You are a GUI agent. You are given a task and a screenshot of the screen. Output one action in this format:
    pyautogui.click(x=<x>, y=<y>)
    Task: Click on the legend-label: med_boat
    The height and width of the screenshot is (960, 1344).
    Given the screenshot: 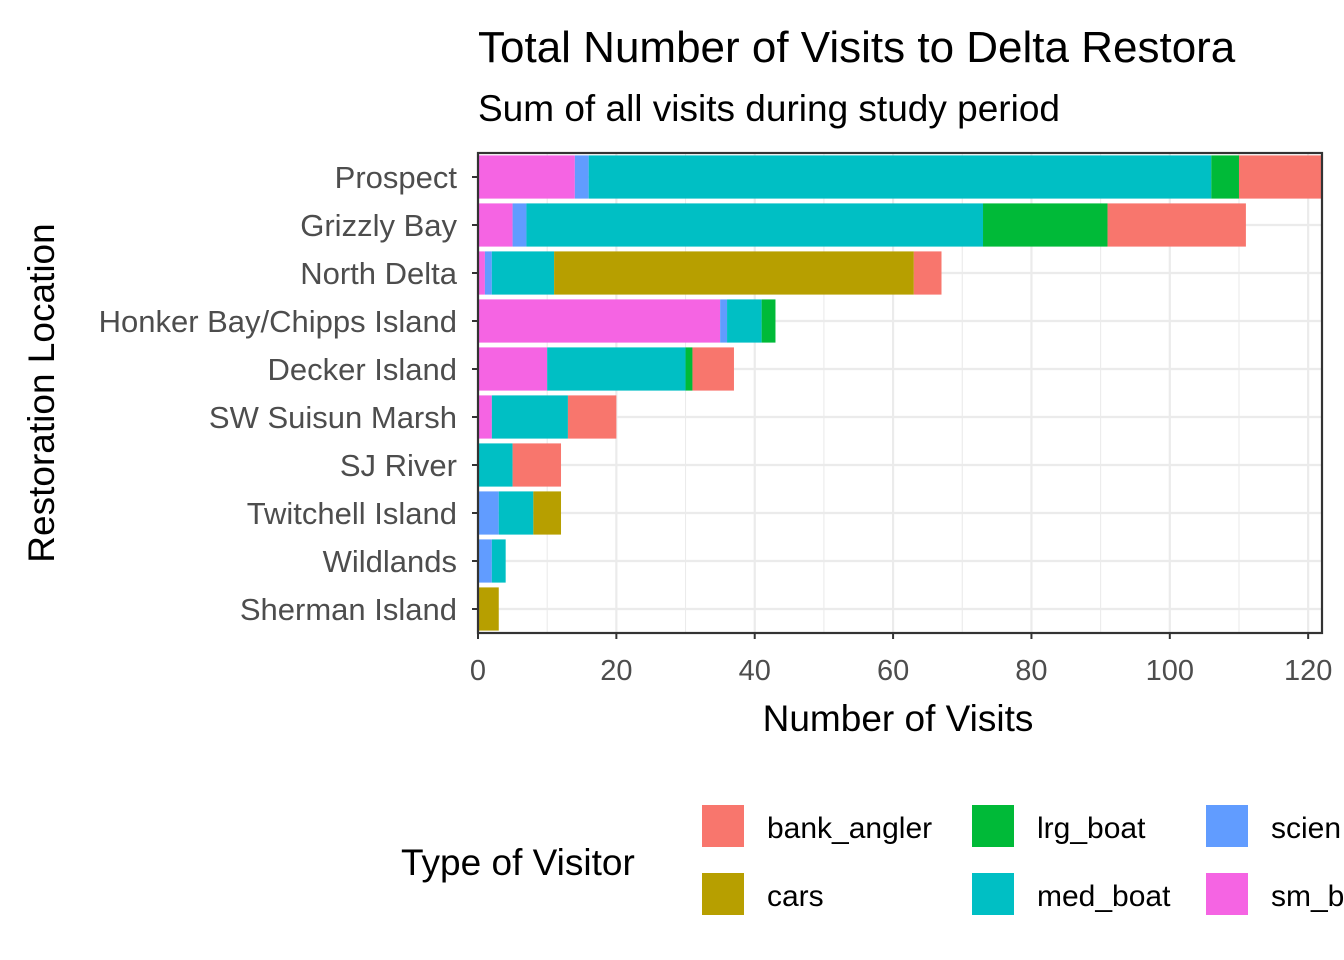 What is the action you would take?
    pyautogui.click(x=1104, y=896)
    